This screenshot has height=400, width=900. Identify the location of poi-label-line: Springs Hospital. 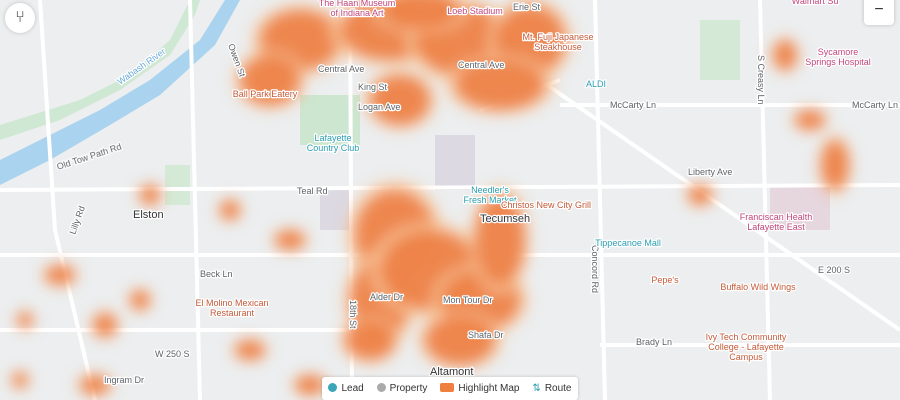
(838, 62).